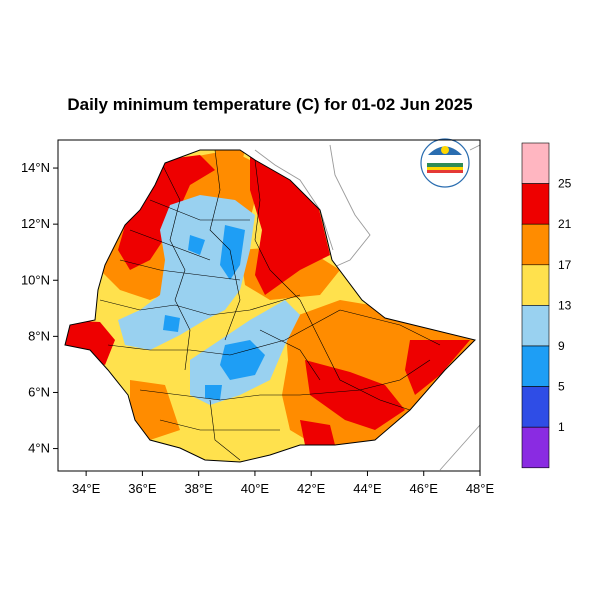  I want to click on y-tick-label: 8°N, so click(39, 335).